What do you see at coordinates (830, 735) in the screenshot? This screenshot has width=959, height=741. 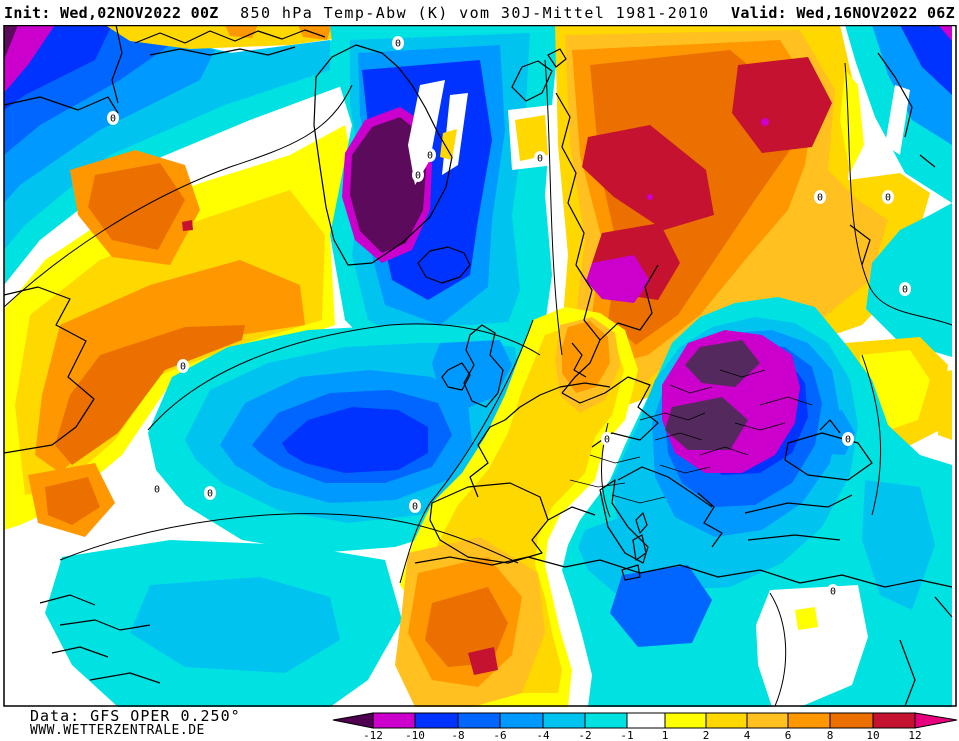 I see `legend-tick: 8` at bounding box center [830, 735].